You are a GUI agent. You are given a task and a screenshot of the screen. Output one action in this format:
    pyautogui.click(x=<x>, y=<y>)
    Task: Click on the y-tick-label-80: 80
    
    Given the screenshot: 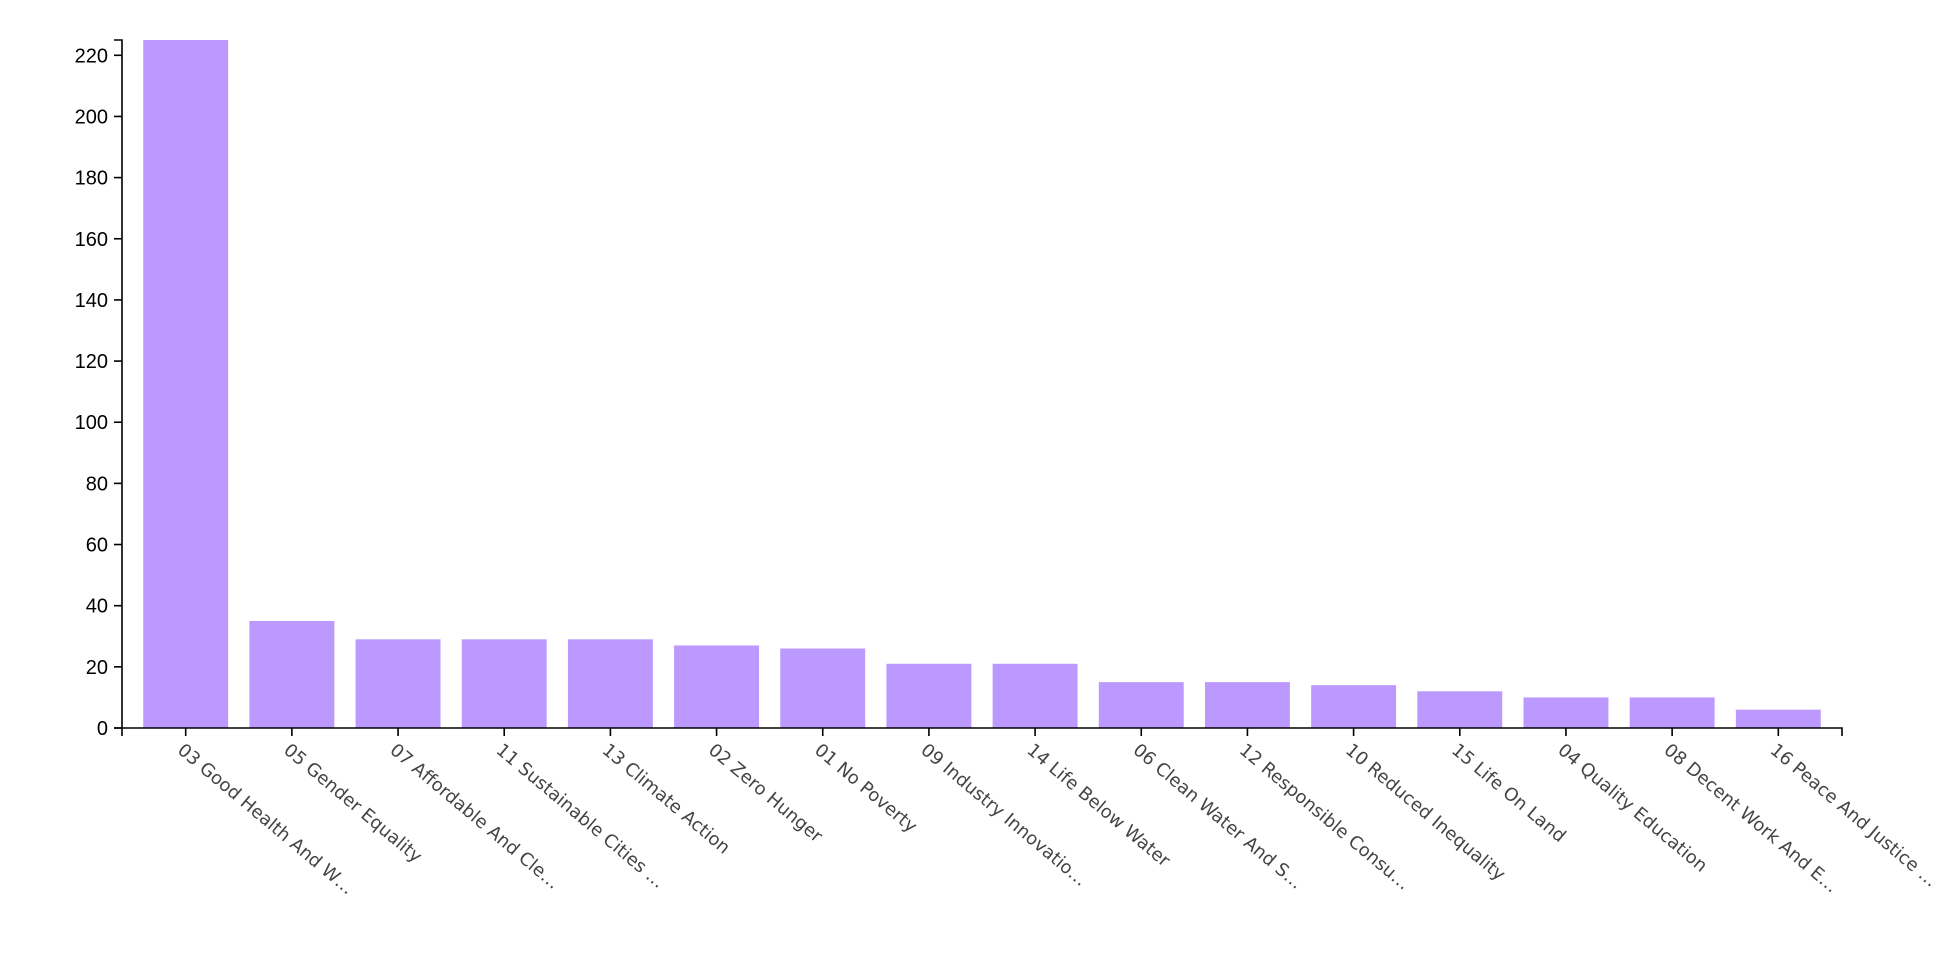 What is the action you would take?
    pyautogui.click(x=97, y=484)
    